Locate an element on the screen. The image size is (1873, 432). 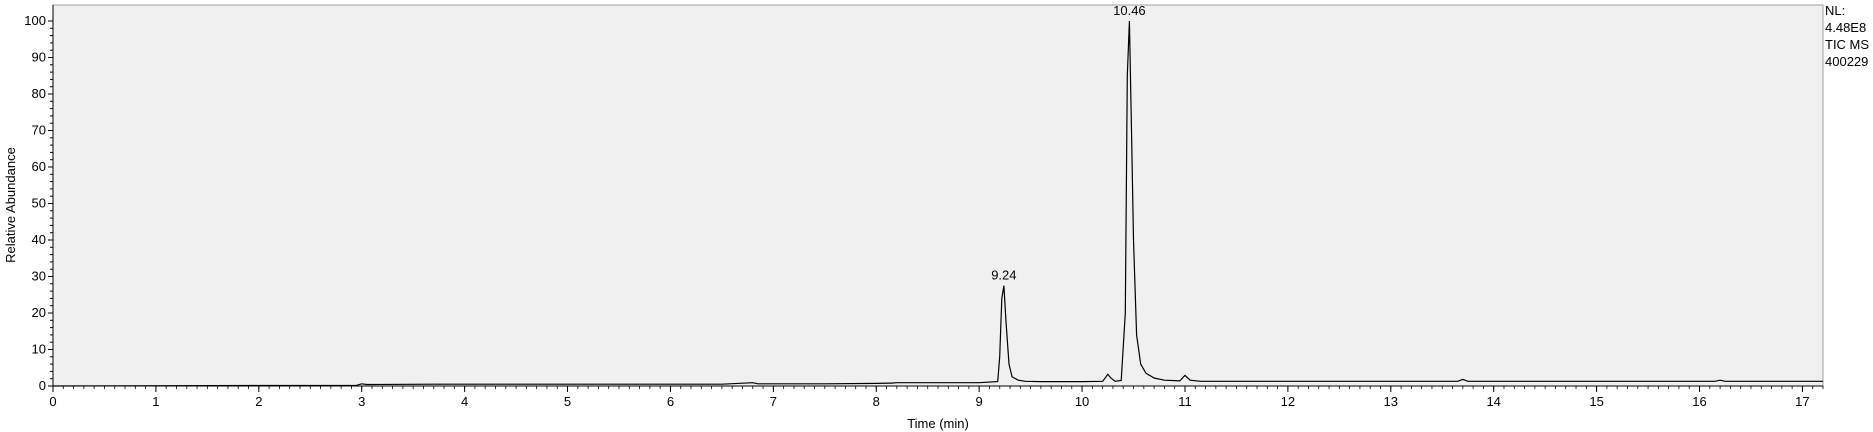
x-tick-label: 1 is located at coordinates (155, 401).